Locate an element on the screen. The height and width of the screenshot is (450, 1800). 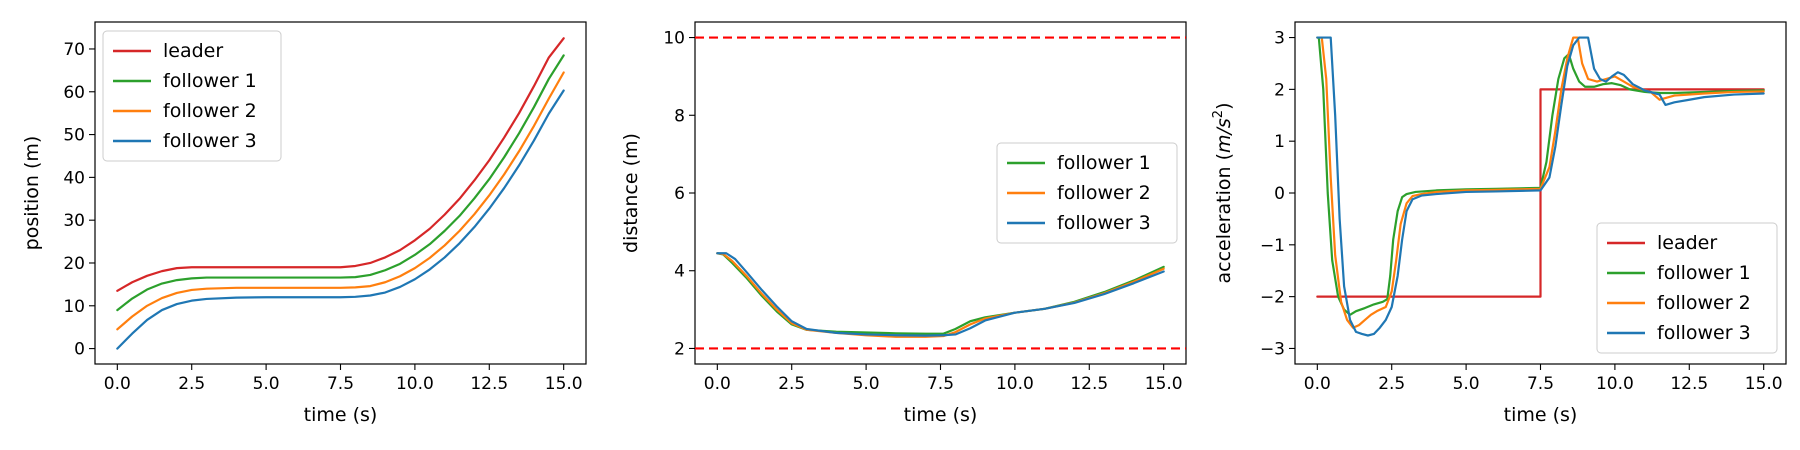
y-tick-label-distance: 10 is located at coordinates (674, 39).